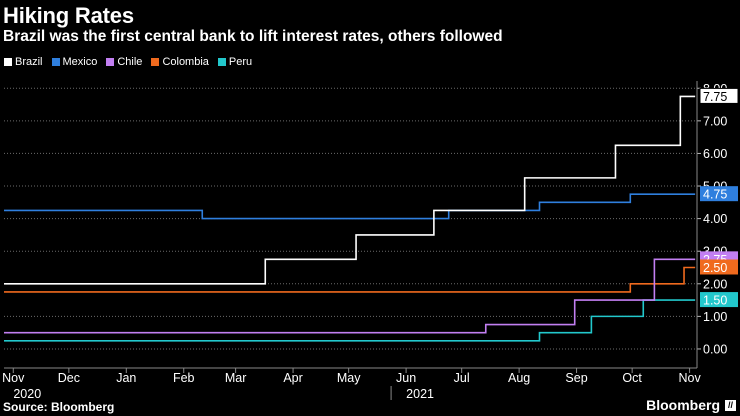  What do you see at coordinates (715, 349) in the screenshot?
I see `y-tick-label-0.00: 0.00` at bounding box center [715, 349].